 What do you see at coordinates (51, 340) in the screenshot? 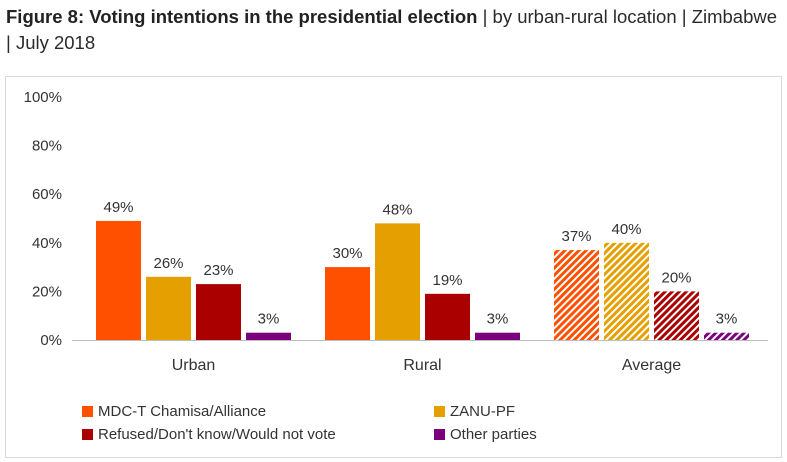
I see `y-tick-label: 0%` at bounding box center [51, 340].